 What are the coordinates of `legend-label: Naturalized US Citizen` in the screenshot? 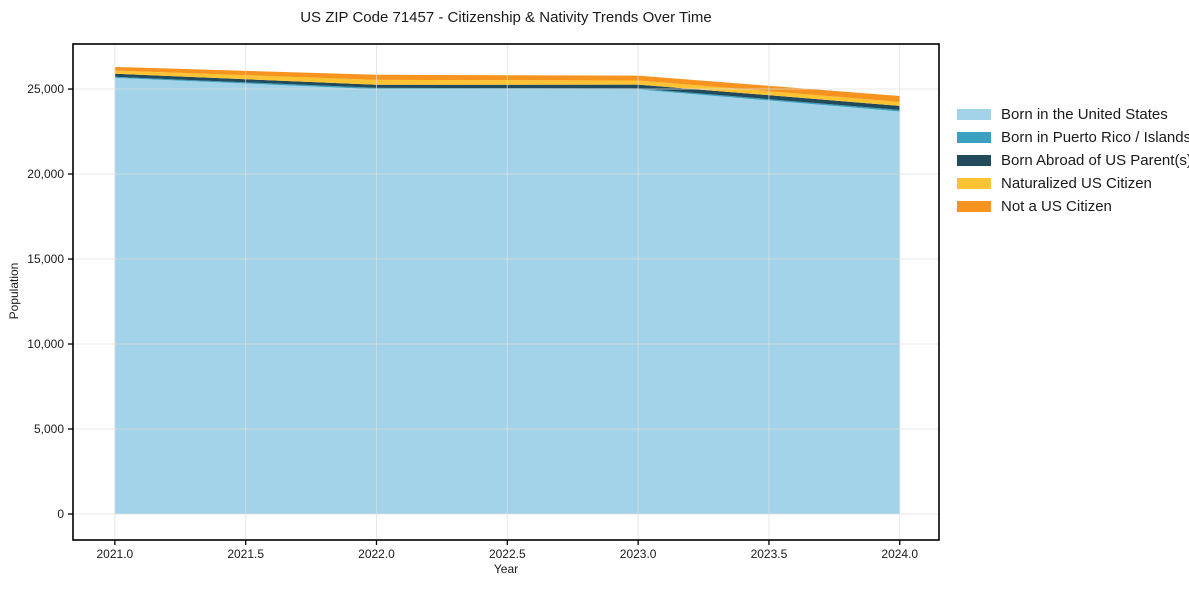 It's located at (1076, 183).